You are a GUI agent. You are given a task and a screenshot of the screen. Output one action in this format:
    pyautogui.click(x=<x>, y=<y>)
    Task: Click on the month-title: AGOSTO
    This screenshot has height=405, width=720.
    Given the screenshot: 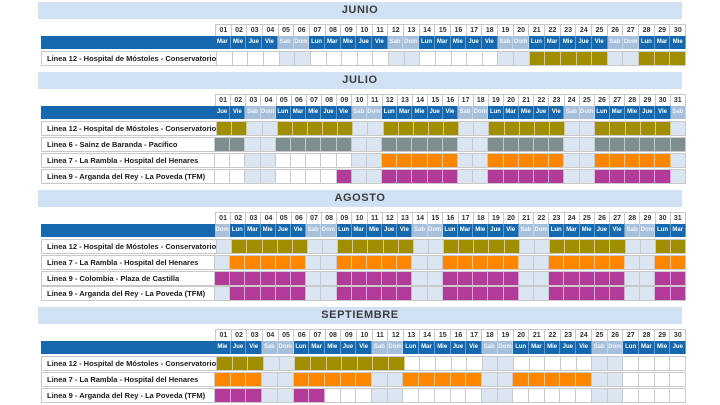 What is the action you would take?
    pyautogui.click(x=360, y=198)
    